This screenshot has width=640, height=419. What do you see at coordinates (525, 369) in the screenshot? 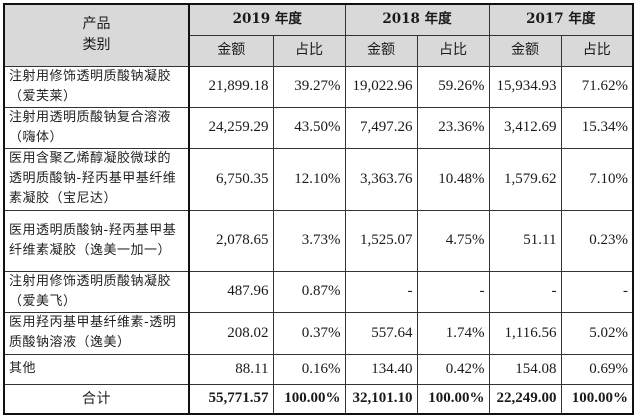
I see `amount-2017: 154.08` at bounding box center [525, 369].